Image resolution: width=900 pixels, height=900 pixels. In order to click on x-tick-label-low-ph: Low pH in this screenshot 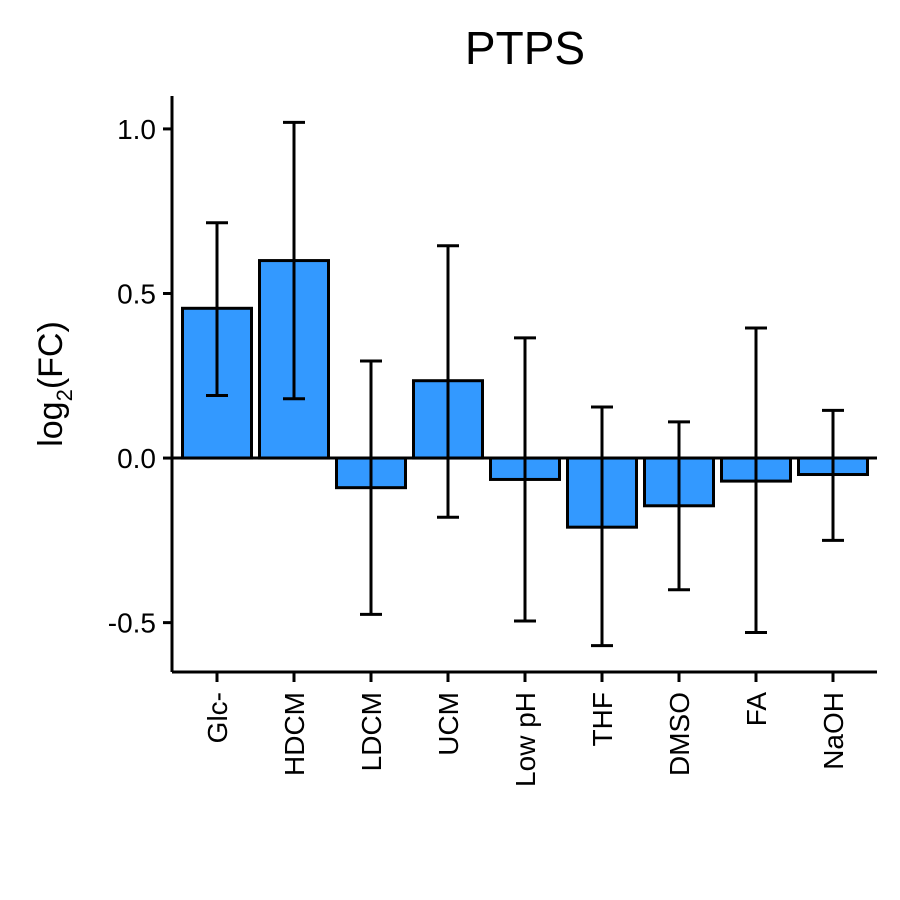, I will do `click(525, 739)`.